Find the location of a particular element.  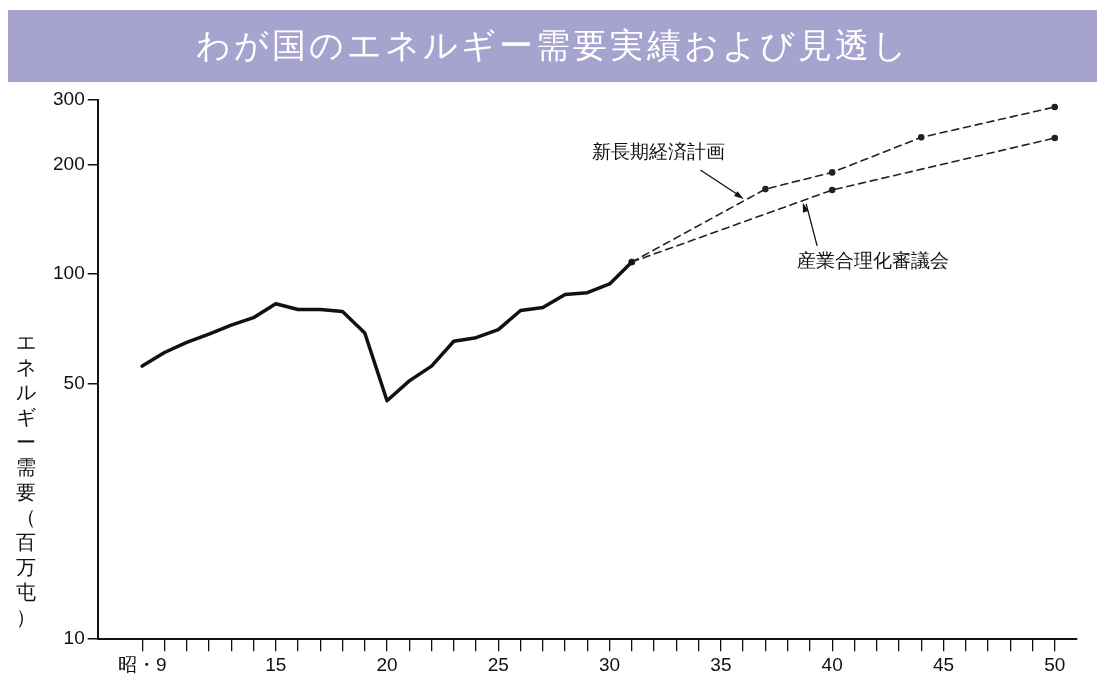

x-tick-label: 40 is located at coordinates (832, 664).